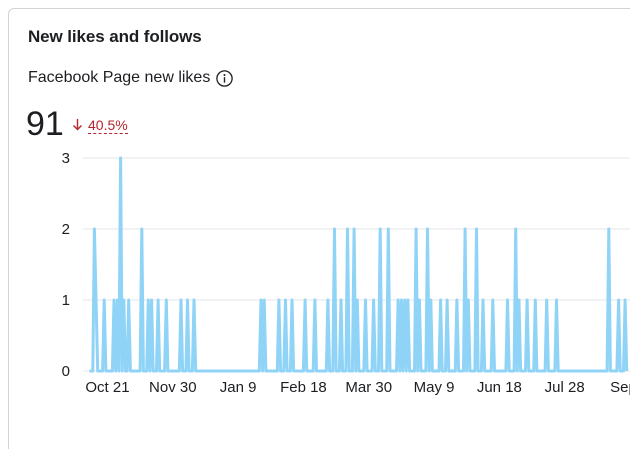 This screenshot has width=630, height=449. Describe the element at coordinates (565, 387) in the screenshot. I see `x-tick-label: Jul 28` at that location.